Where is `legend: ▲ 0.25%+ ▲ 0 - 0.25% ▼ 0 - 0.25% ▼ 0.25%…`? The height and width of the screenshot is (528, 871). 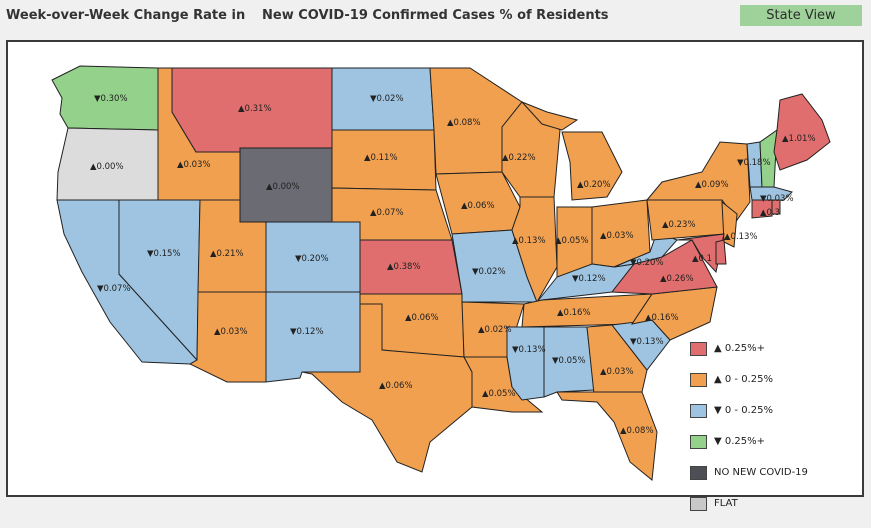
legend: ▲ 0.25%+ ▲ 0 - 0.25% ▼ 0 - 0.25% ▼ 0.25%… is located at coordinates (772, 435).